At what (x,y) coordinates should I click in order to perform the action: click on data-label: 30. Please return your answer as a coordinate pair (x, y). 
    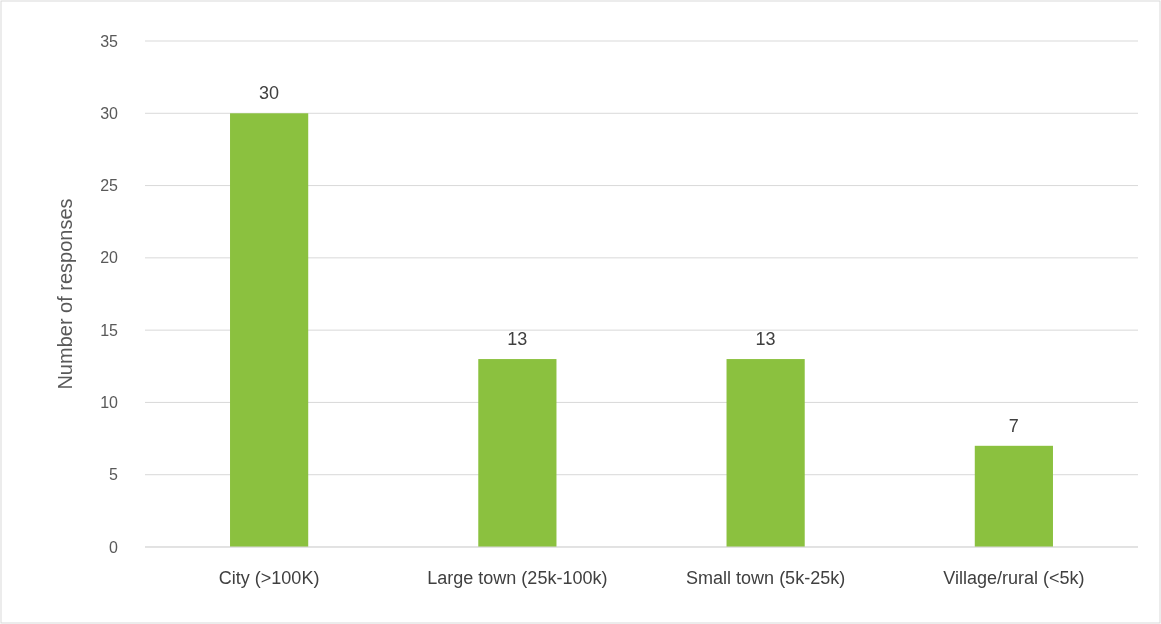
    Looking at the image, I should click on (269, 93).